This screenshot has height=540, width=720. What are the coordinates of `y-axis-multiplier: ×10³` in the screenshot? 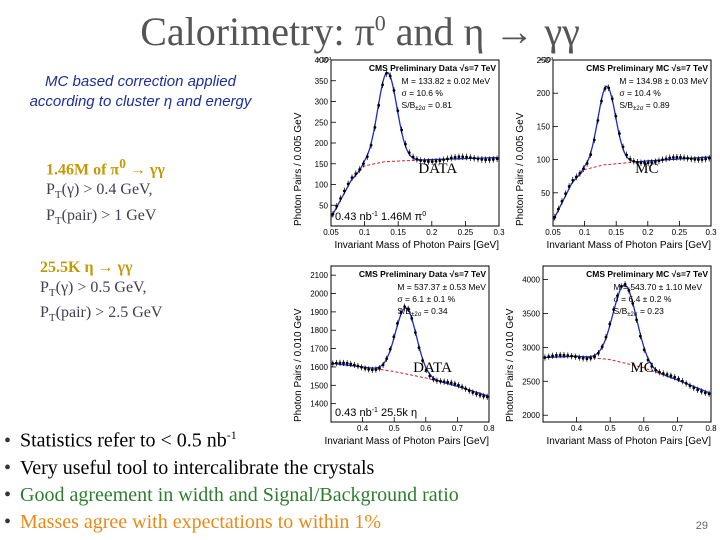 It's located at (546, 60).